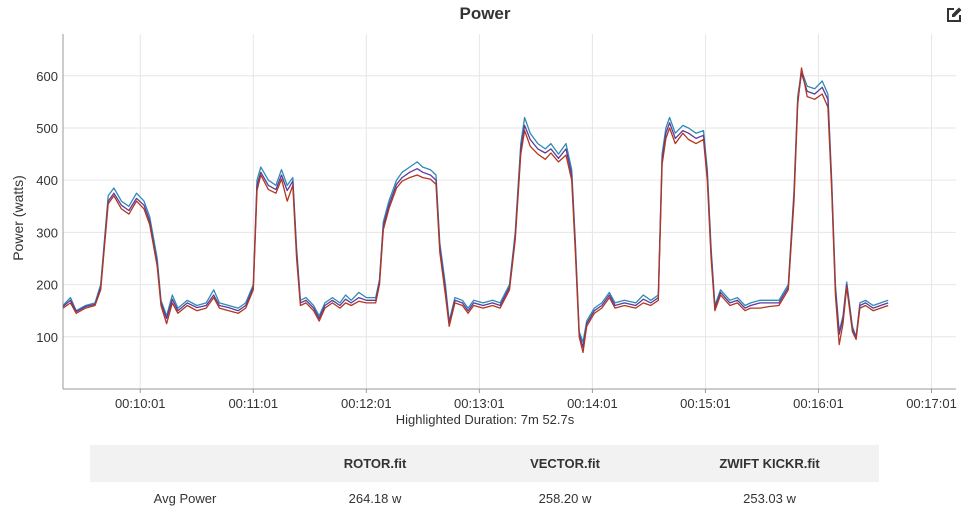 The height and width of the screenshot is (514, 970). Describe the element at coordinates (140, 403) in the screenshot. I see `x-tick-label: 00:10:01` at that location.